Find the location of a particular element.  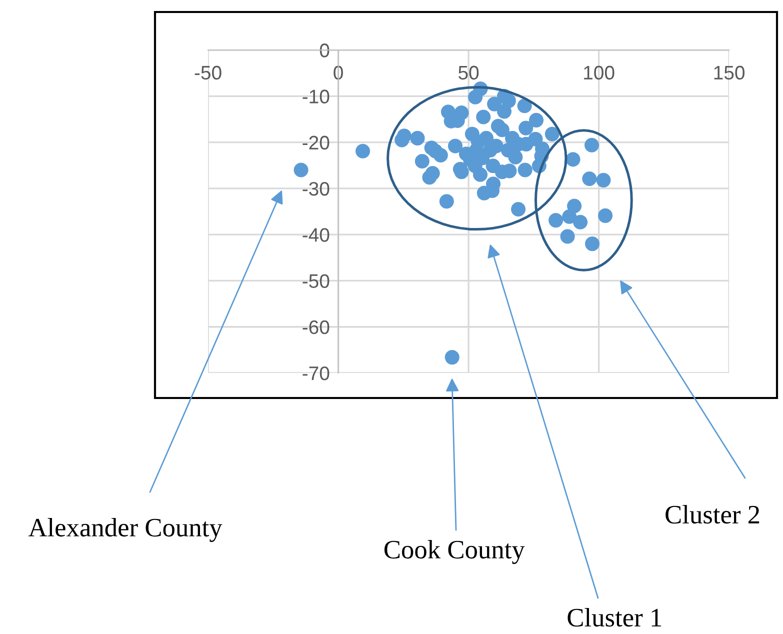

y-tick-label: -20 is located at coordinates (316, 143).